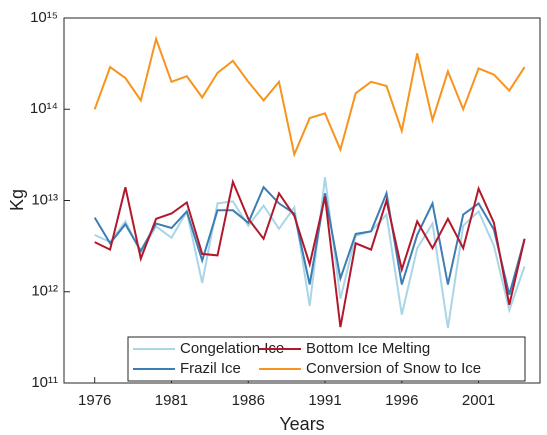 Image resolution: width=547 pixels, height=435 pixels. I want to click on x-tick-label: 1991, so click(324, 400).